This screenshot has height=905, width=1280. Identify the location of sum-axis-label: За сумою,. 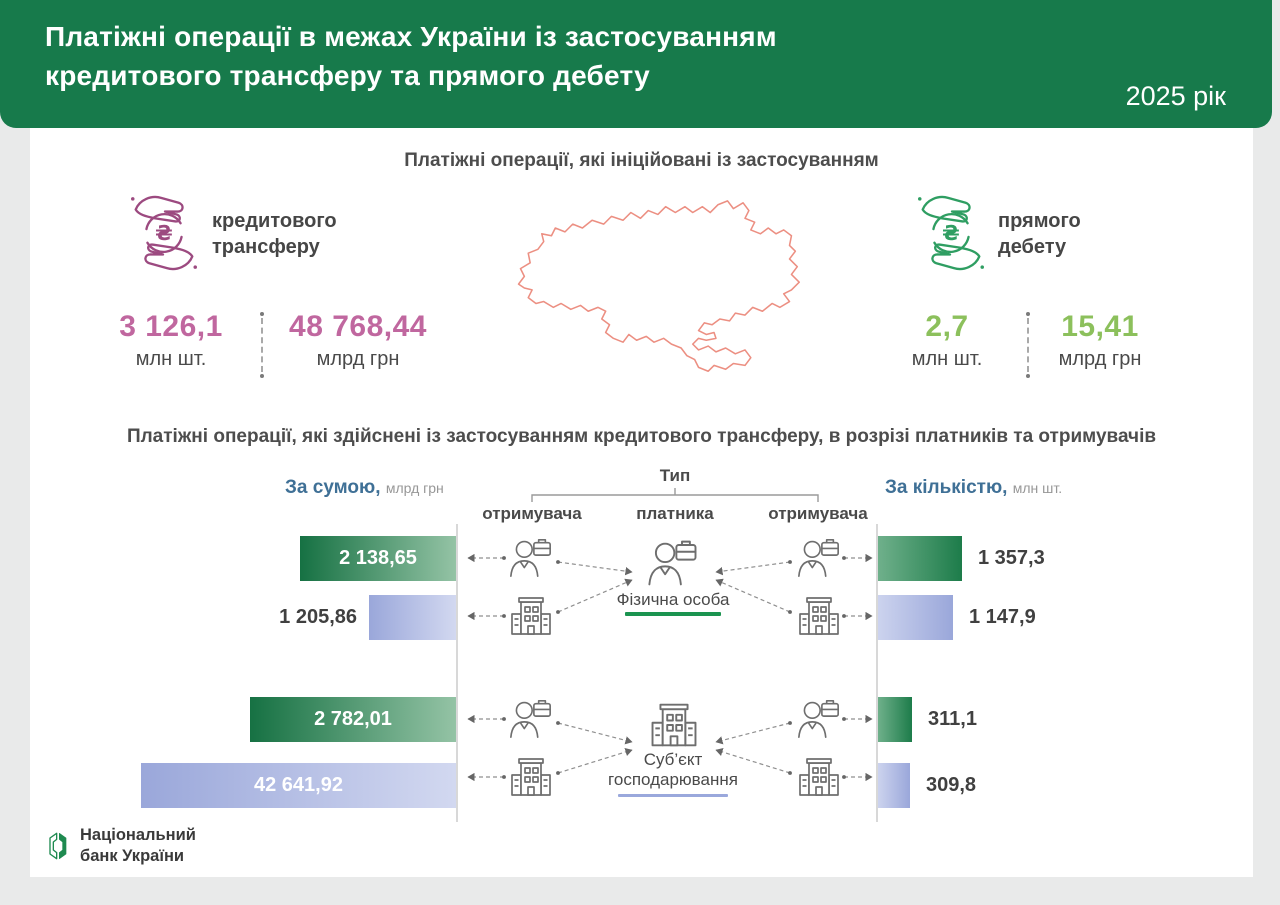
(333, 487).